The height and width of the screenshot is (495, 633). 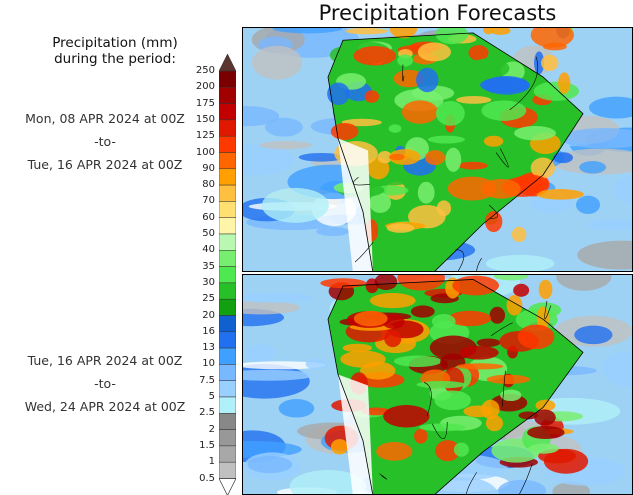 What do you see at coordinates (355, 434) in the screenshot?
I see `dry-coast` at bounding box center [355, 434].